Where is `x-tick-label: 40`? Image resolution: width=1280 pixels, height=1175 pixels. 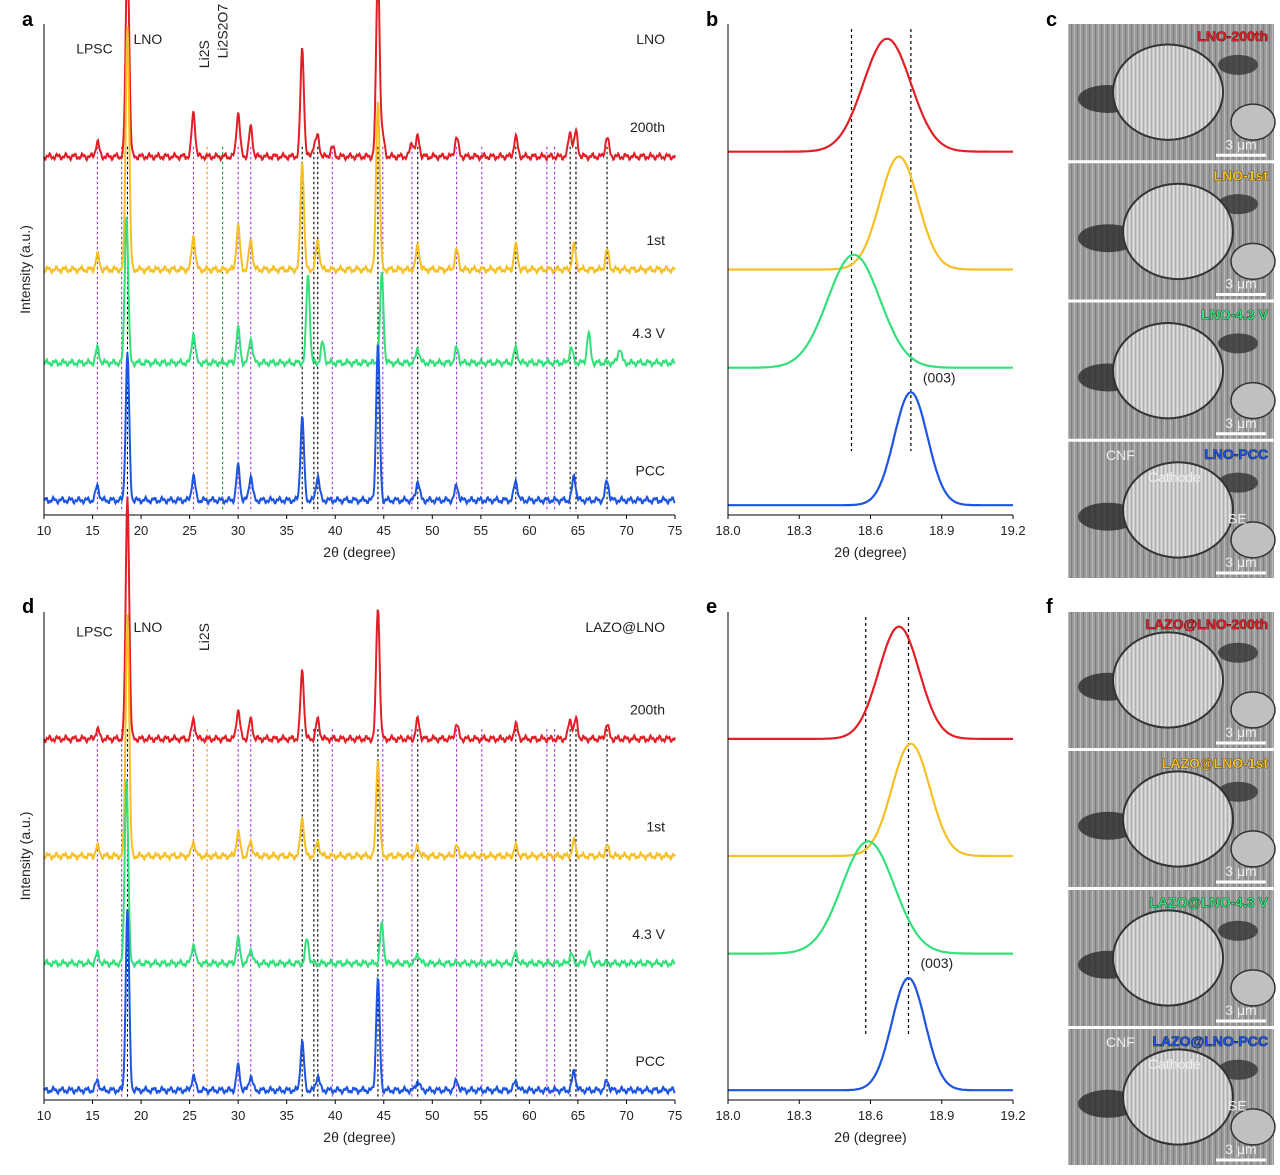 x-tick-label: 40 is located at coordinates (335, 530).